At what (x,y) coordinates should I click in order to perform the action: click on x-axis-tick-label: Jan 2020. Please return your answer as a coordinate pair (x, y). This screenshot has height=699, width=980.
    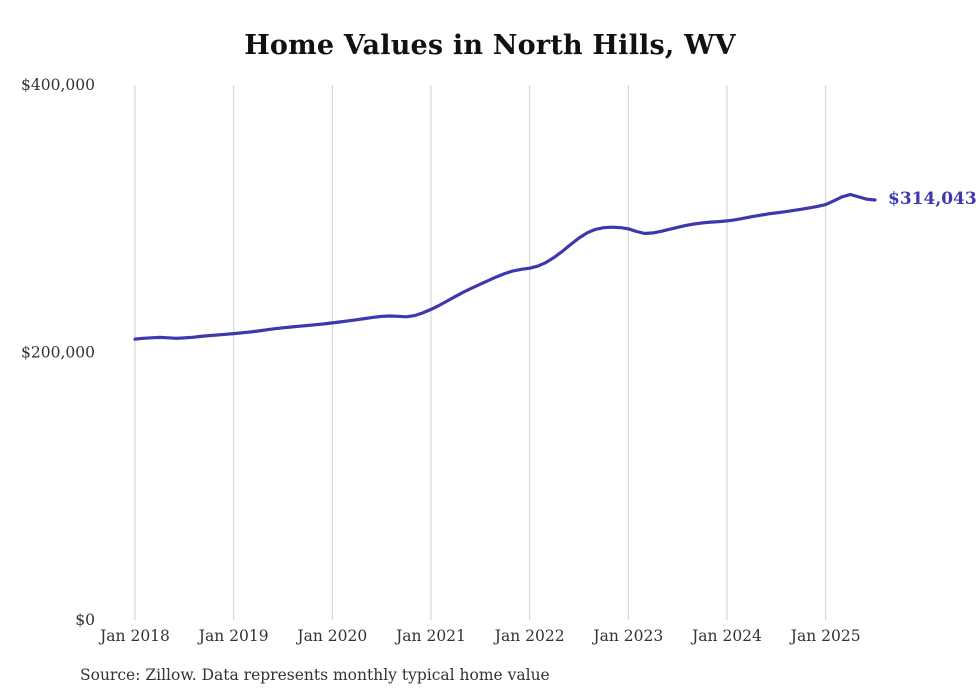
    Looking at the image, I should click on (331, 636).